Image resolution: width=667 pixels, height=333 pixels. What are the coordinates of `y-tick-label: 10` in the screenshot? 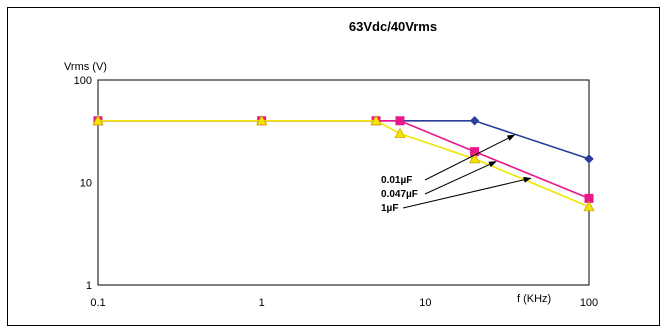 It's located at (86, 184).